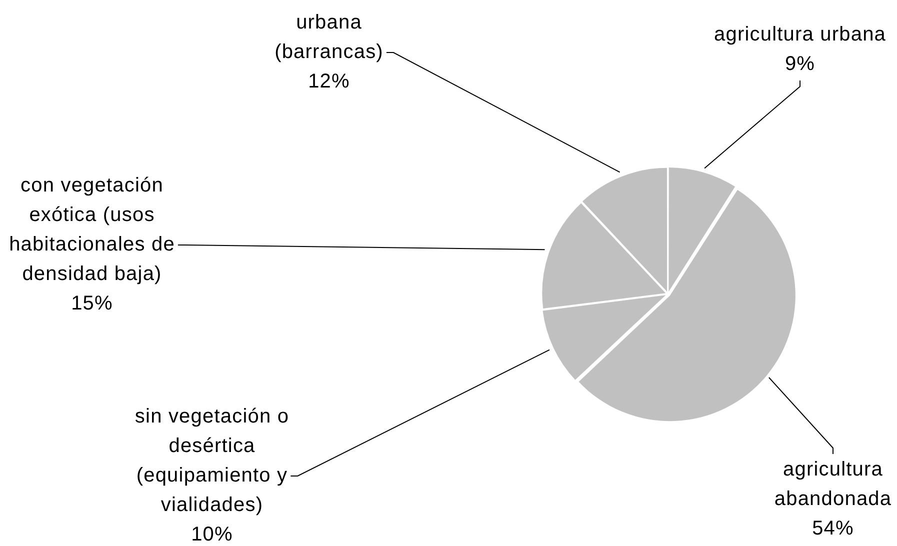 This screenshot has width=897, height=546. What do you see at coordinates (800, 35) in the screenshot?
I see `slice-label: agricultura urbana` at bounding box center [800, 35].